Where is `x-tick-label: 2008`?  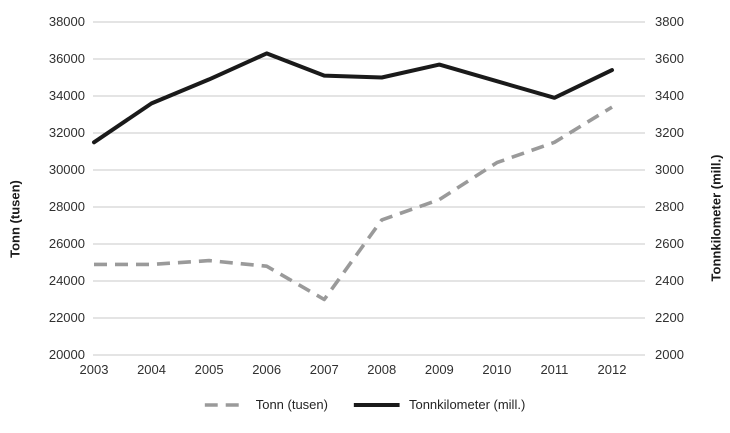 x-tick-label: 2008 is located at coordinates (382, 369).